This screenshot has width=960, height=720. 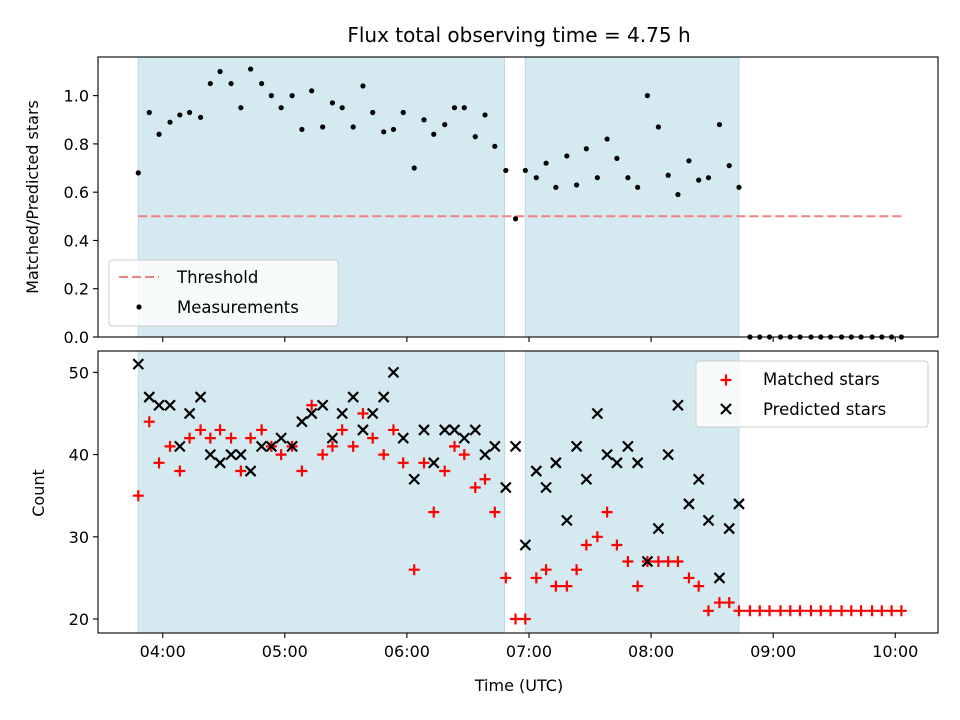 I want to click on x-tick-label-2: 06:00, so click(x=407, y=651).